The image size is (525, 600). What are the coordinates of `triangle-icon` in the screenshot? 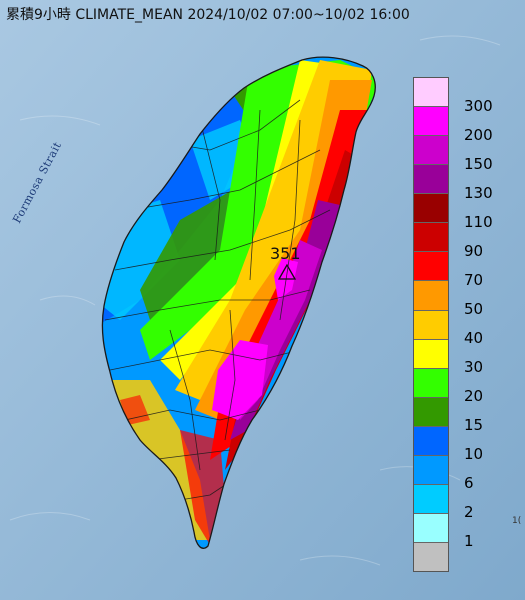 It's located at (287, 271).